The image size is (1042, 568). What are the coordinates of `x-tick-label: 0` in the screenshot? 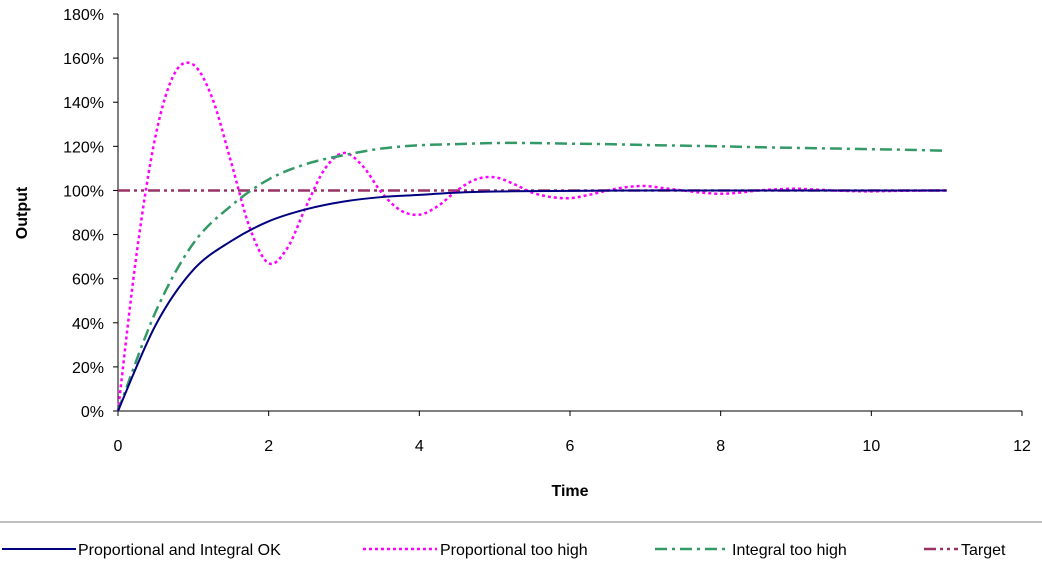 It's located at (118, 446).